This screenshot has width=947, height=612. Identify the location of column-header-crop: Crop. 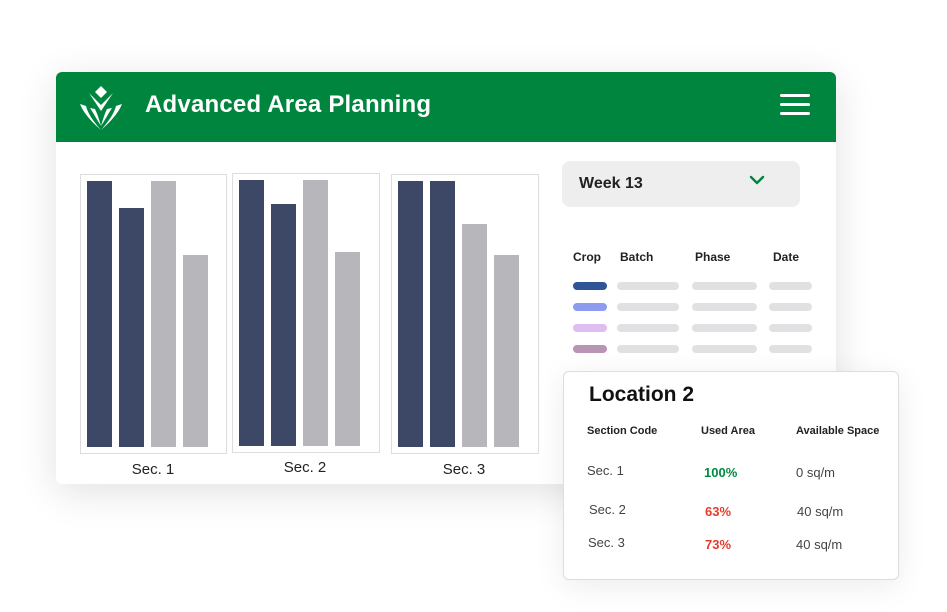
(587, 257).